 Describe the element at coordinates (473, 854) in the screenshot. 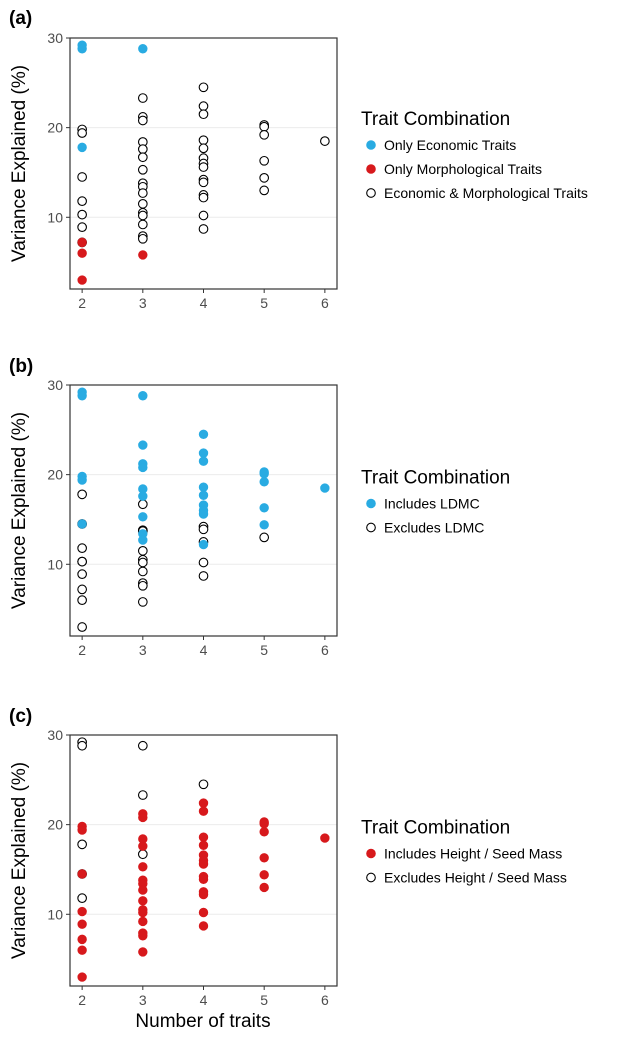

I see `legend-entry-label: Includes Height / Seed Mass` at that location.